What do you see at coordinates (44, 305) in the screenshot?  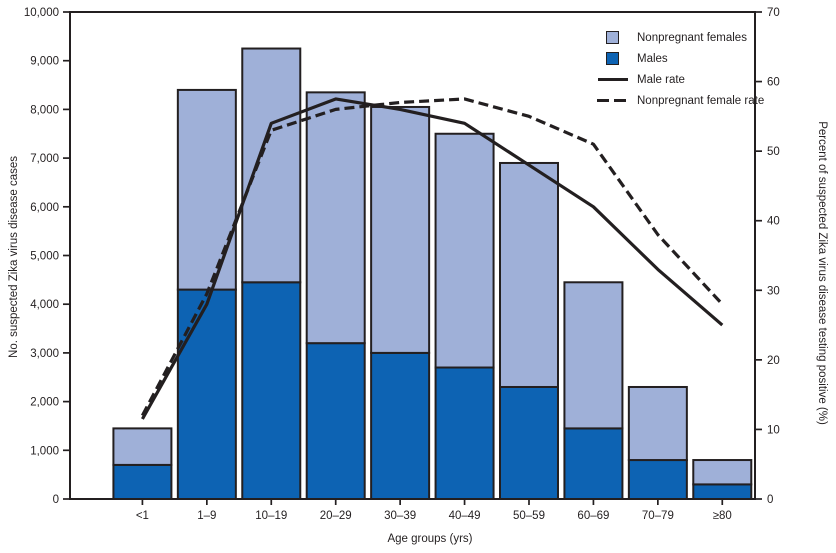 I see `left-axis-tick-label: 4,000` at bounding box center [44, 305].